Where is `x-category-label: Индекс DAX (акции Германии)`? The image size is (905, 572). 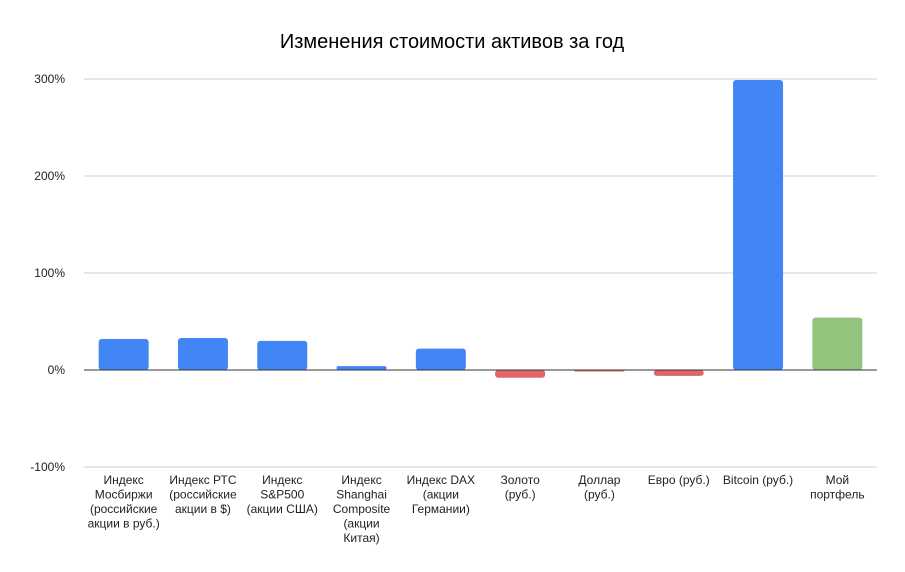
x-category-label: Индекс DAX (акции Германии) is located at coordinates (441, 494).